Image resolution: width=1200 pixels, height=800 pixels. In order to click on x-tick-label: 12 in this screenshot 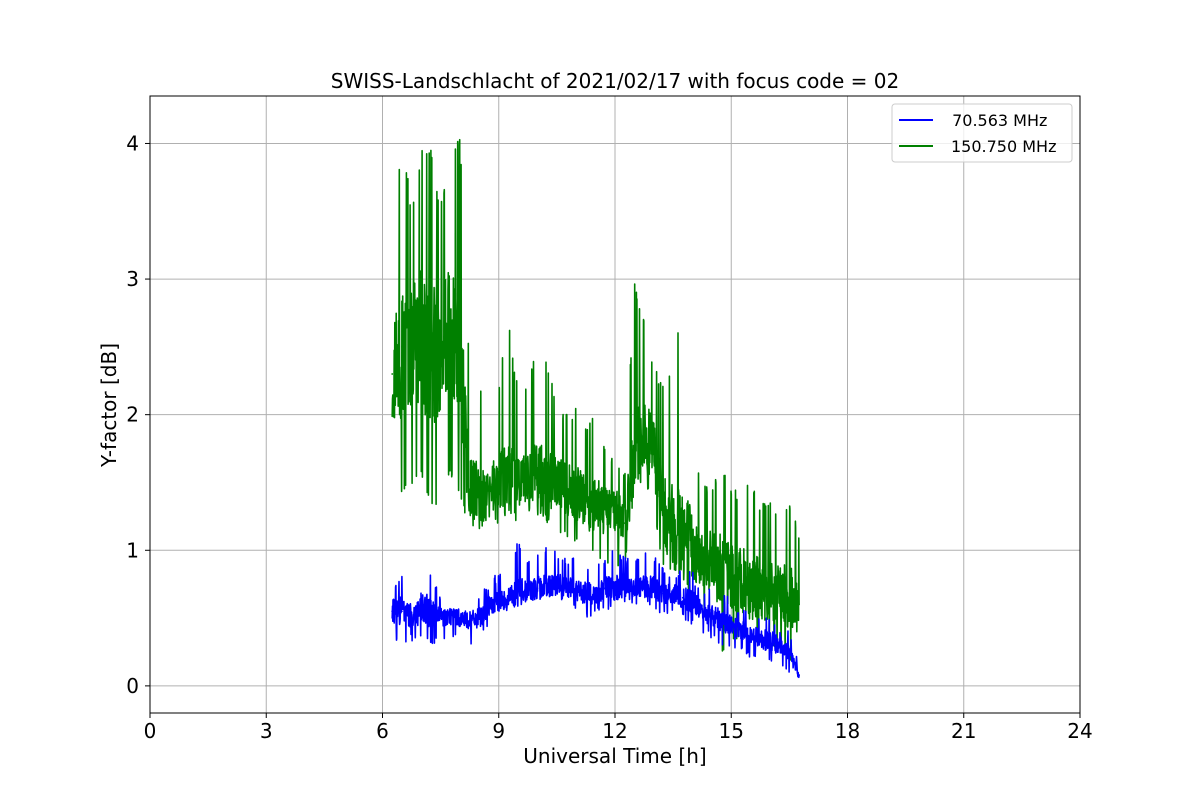, I will do `click(614, 731)`.